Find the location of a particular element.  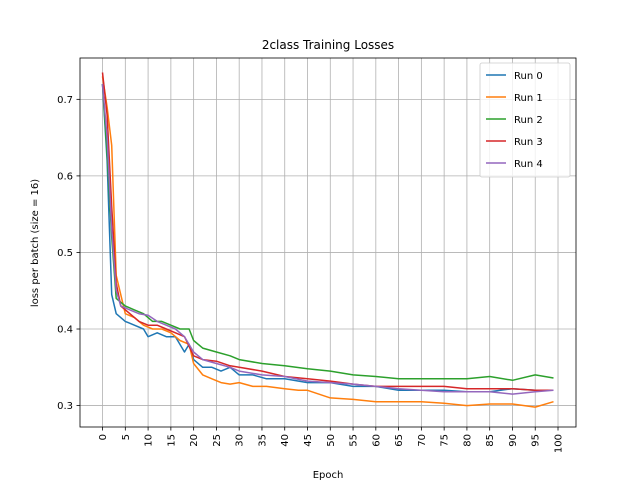

legend-label: Run 0 is located at coordinates (528, 76).